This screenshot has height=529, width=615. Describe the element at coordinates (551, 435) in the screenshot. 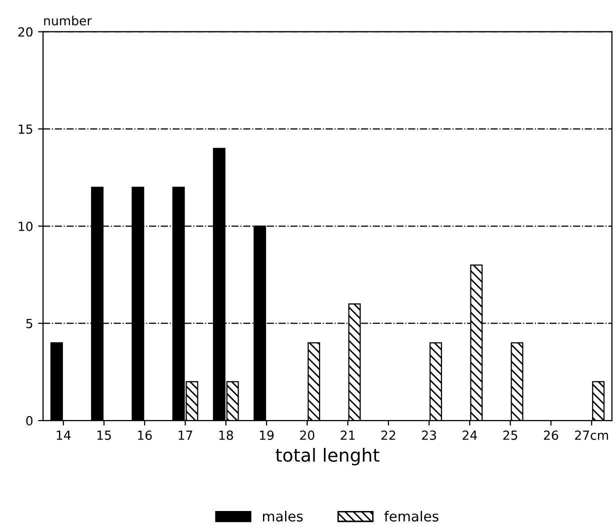

I see `x-tick-label: 26` at that location.